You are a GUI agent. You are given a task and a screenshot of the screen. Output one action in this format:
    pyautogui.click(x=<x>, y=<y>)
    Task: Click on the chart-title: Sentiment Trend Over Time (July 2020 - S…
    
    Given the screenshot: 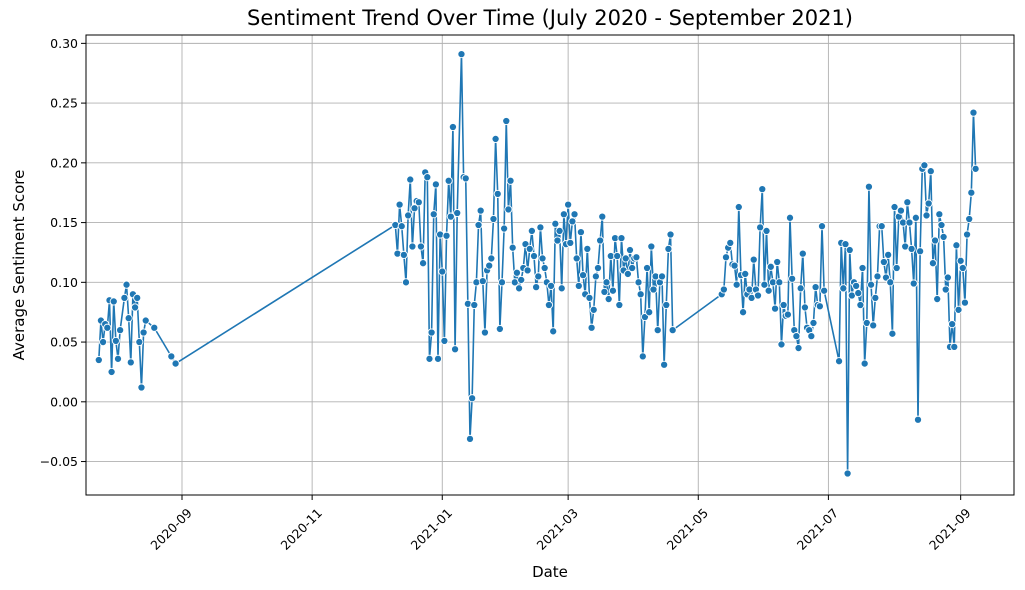 What is the action you would take?
    pyautogui.click(x=550, y=18)
    